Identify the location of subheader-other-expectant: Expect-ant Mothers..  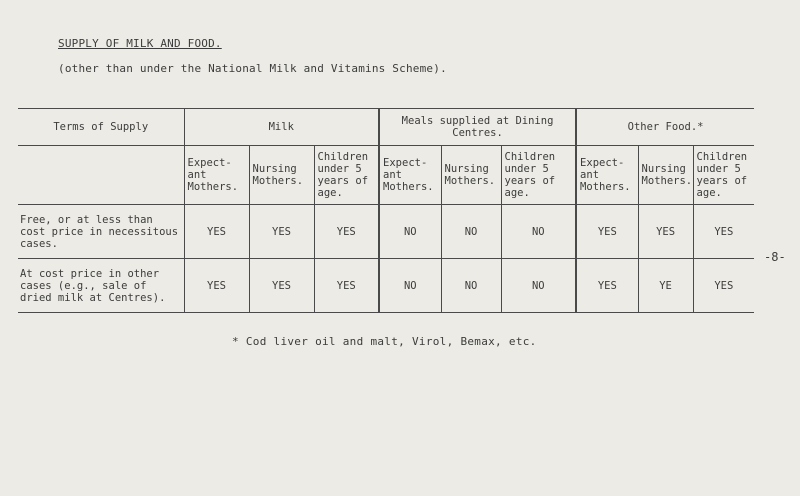
(607, 175).